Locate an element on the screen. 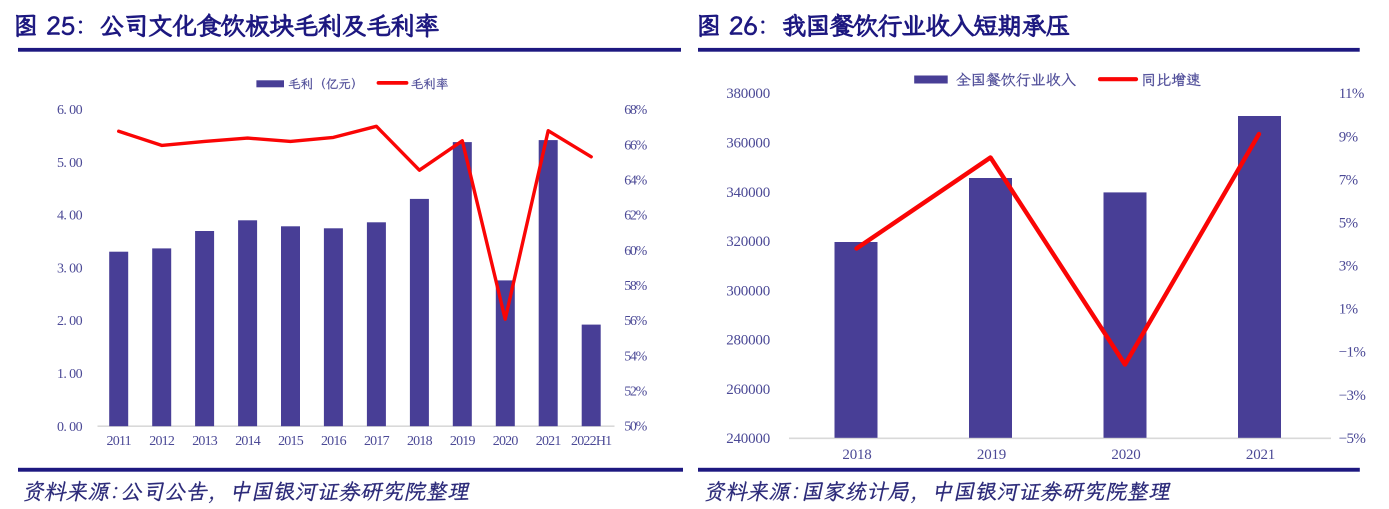  svg-text: 2. 00 is located at coordinates (70, 321).